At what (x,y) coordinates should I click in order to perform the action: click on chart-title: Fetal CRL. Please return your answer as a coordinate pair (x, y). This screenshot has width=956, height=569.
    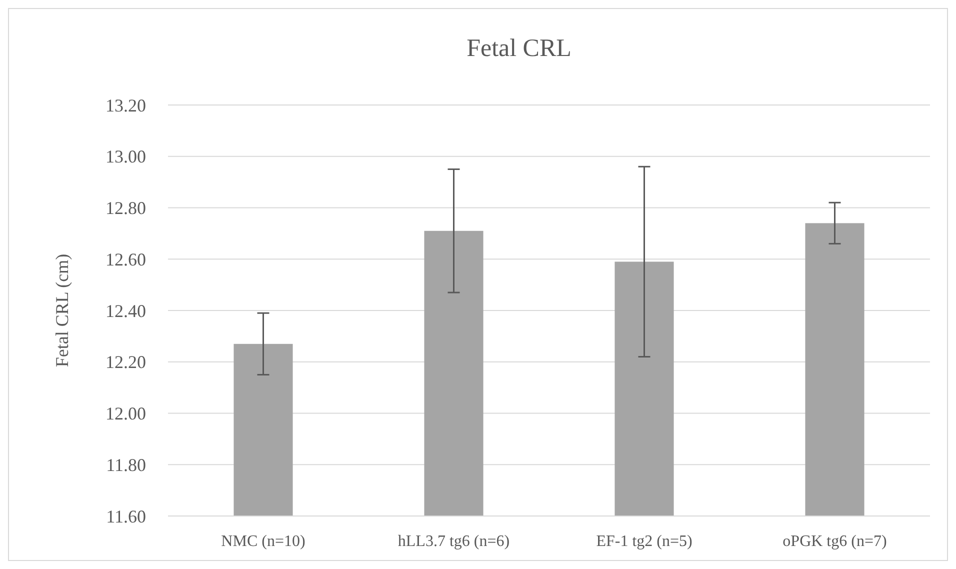
    Looking at the image, I should click on (519, 48).